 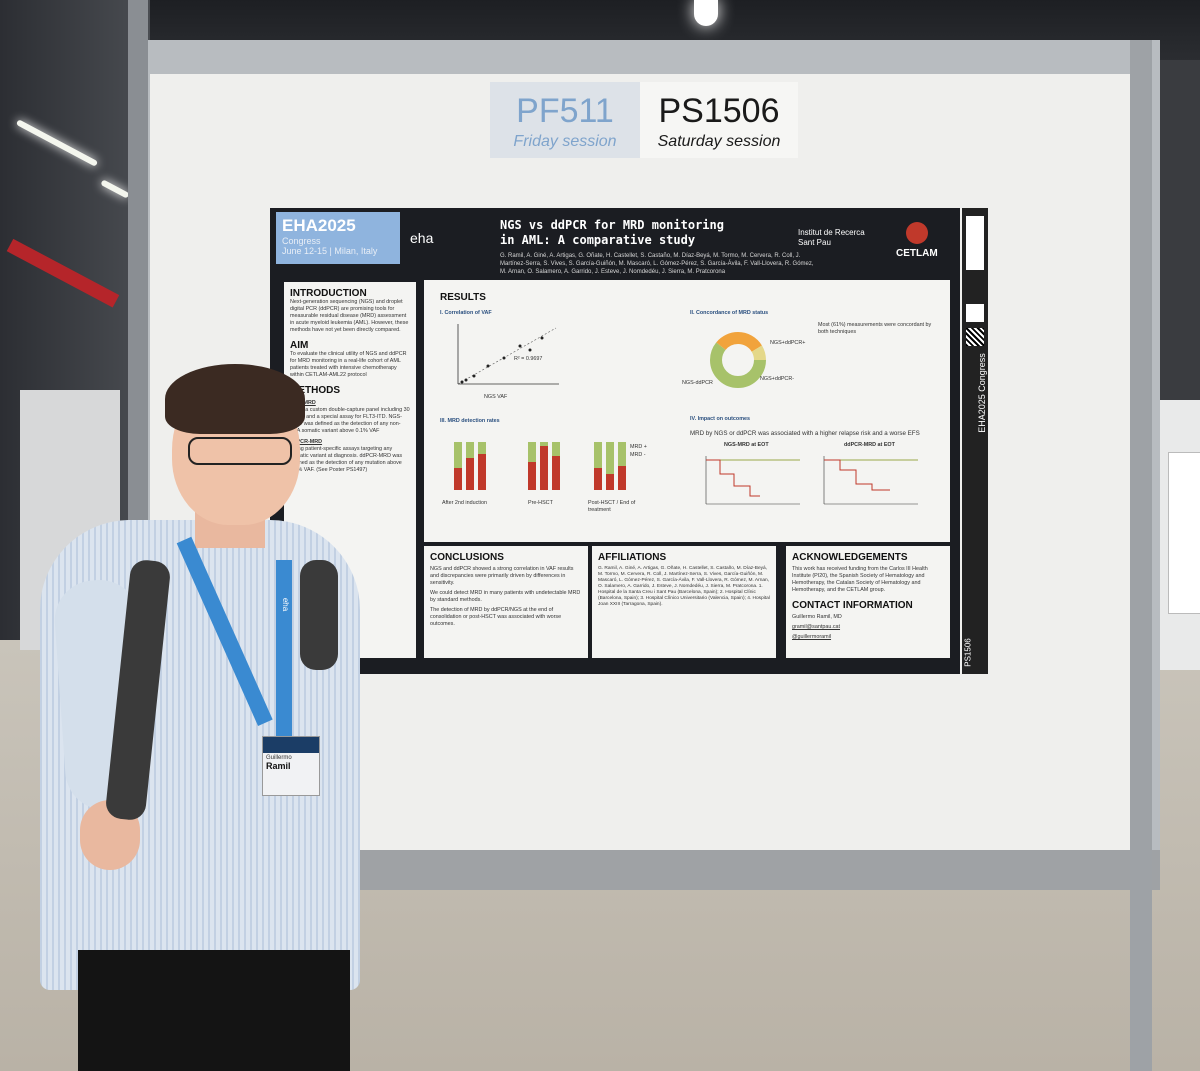 I want to click on sidebar-code: PS1506, so click(x=968, y=652).